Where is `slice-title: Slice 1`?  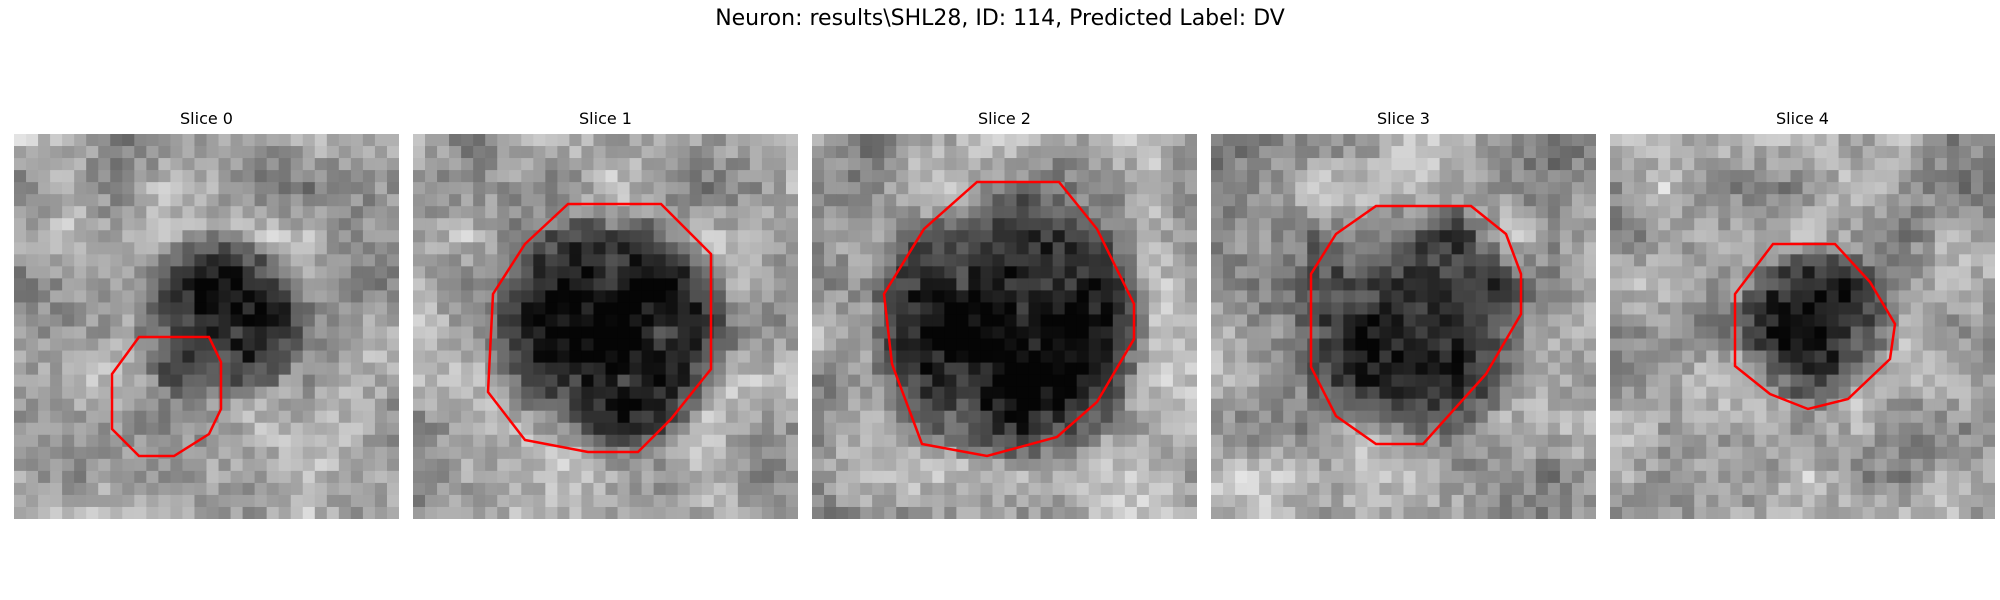
slice-title: Slice 1 is located at coordinates (605, 118).